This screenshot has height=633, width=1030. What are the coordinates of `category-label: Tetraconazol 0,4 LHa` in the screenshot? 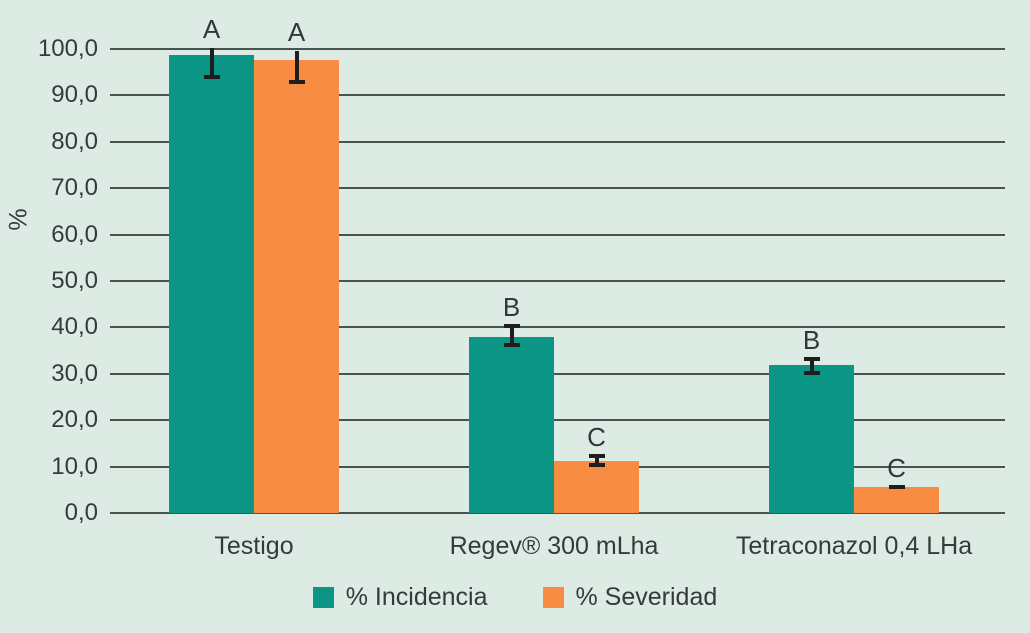 It's located at (854, 546).